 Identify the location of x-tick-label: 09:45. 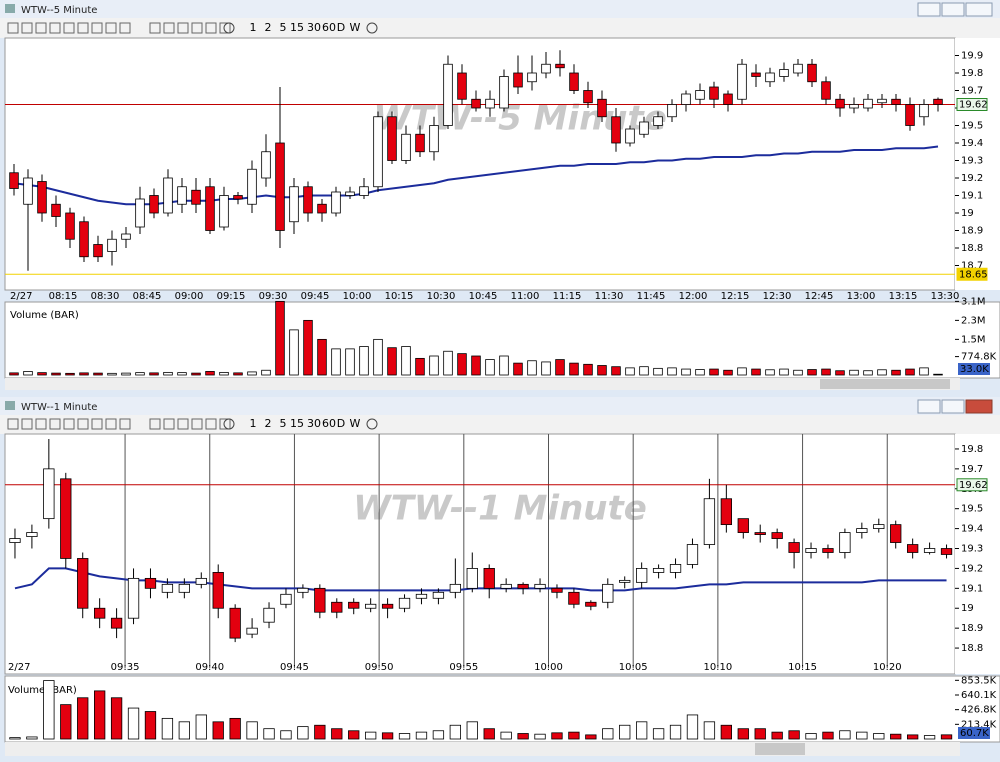
(294, 667).